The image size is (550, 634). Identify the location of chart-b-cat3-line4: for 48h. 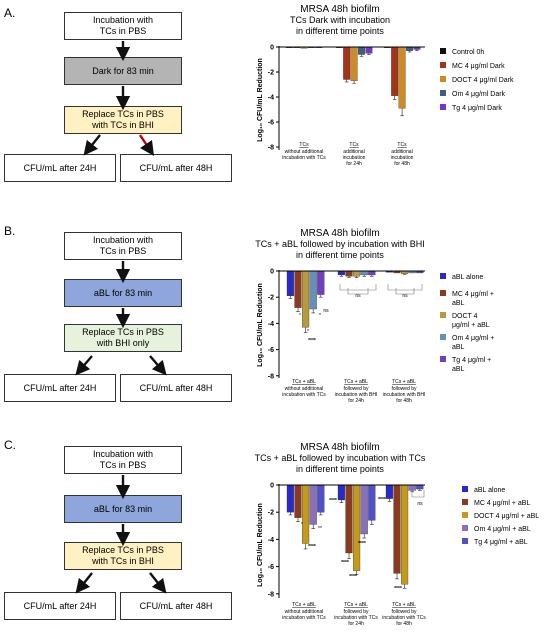
(404, 401).